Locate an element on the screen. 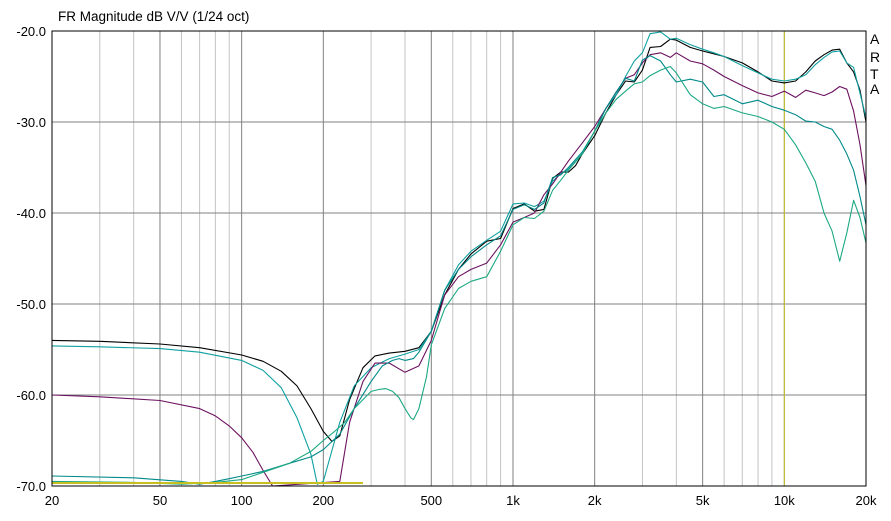 This screenshot has height=521, width=891. chart-title: FR Magnitude dB V/V (1/24 oct) is located at coordinates (153, 16).